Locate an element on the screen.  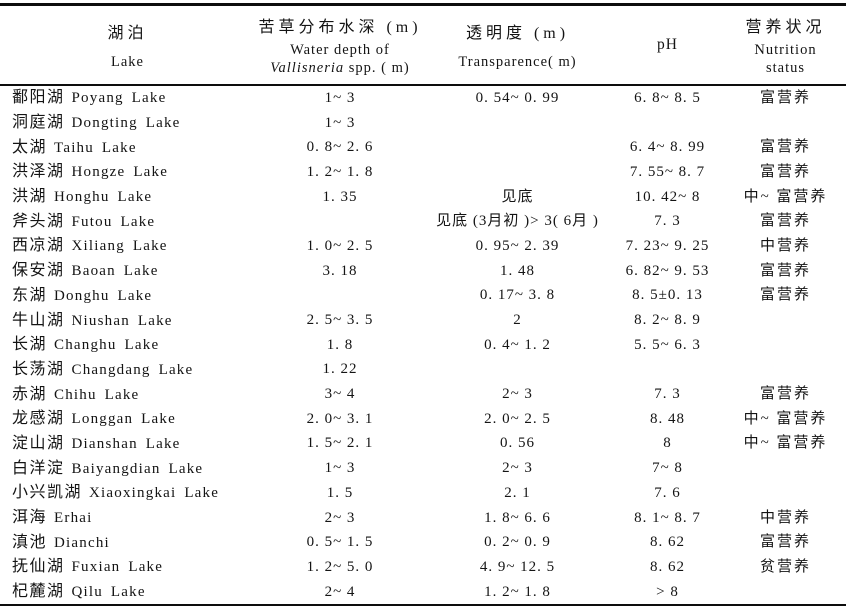
lake-name-cell: 鄱阳湖 Poyang Lake is located at coordinates (127, 98).